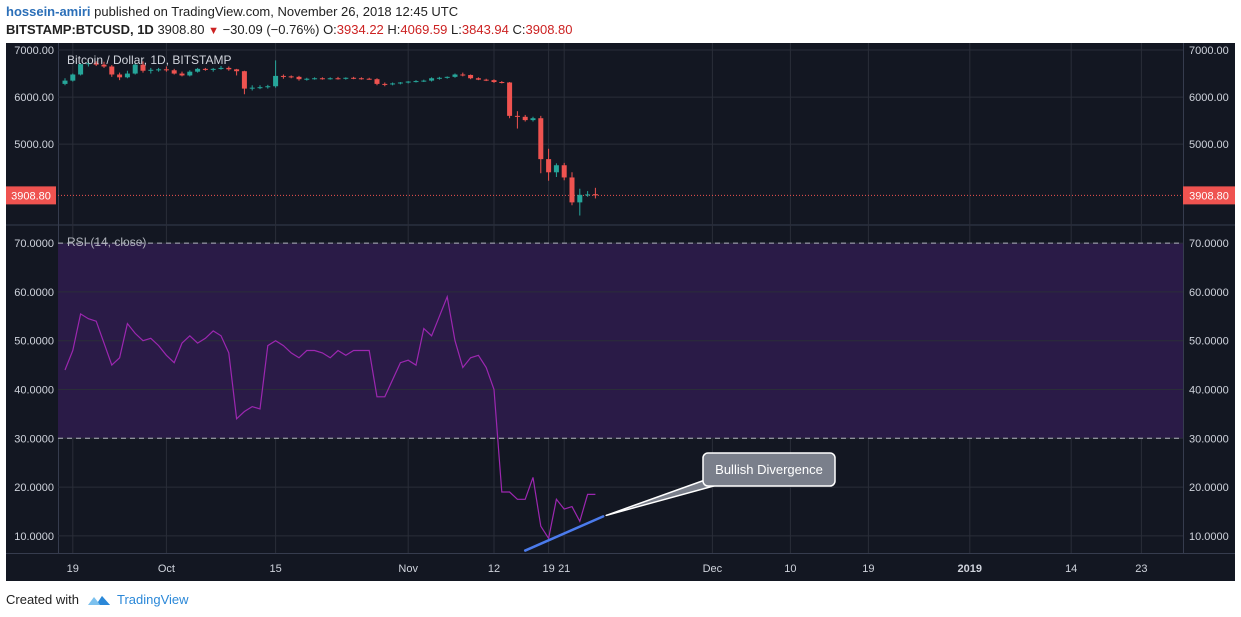 This screenshot has height=617, width=1241. I want to click on close-value: 3908.80, so click(549, 29).